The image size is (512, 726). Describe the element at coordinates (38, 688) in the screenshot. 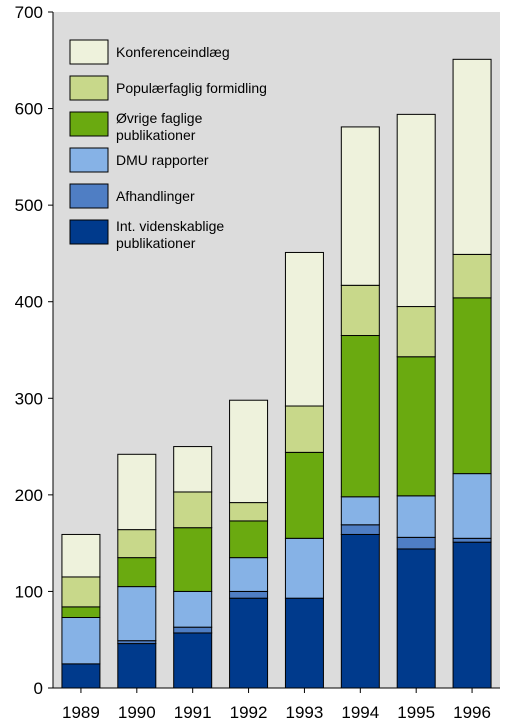

I see `y-tick-label: 0` at that location.